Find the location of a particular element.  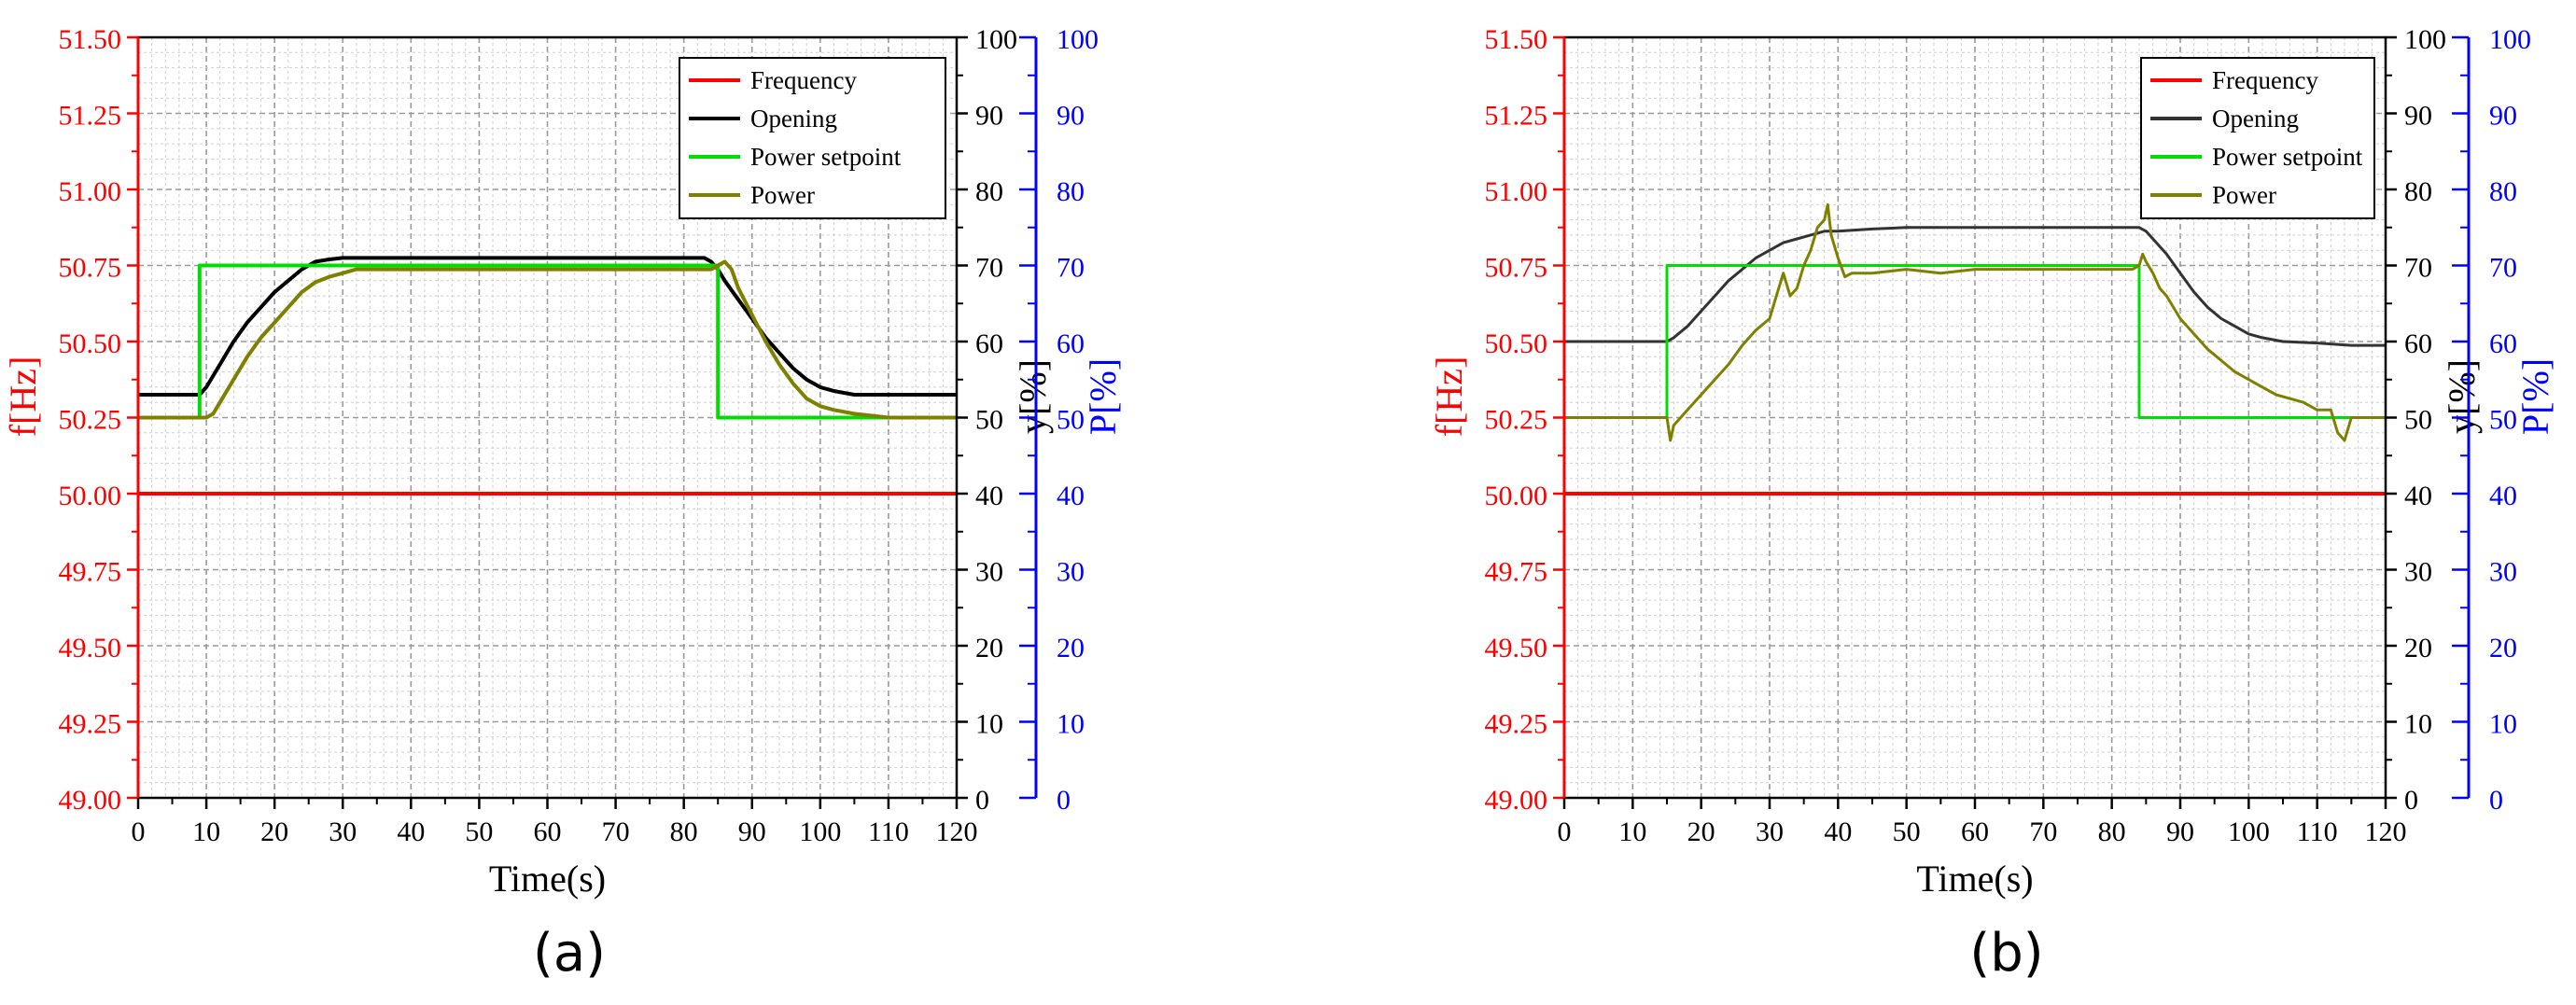

x-axis-tick-label: 100 is located at coordinates (2249, 832).